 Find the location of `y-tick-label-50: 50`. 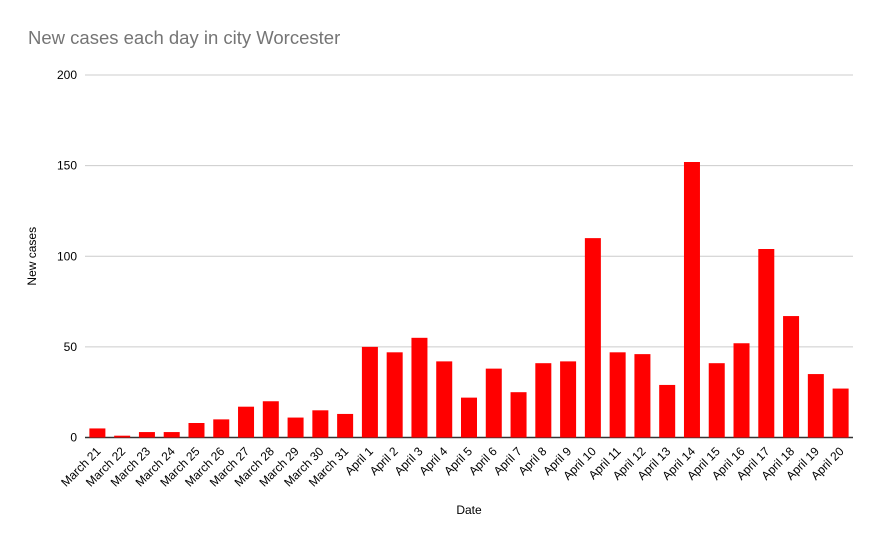

y-tick-label-50: 50 is located at coordinates (71, 347).